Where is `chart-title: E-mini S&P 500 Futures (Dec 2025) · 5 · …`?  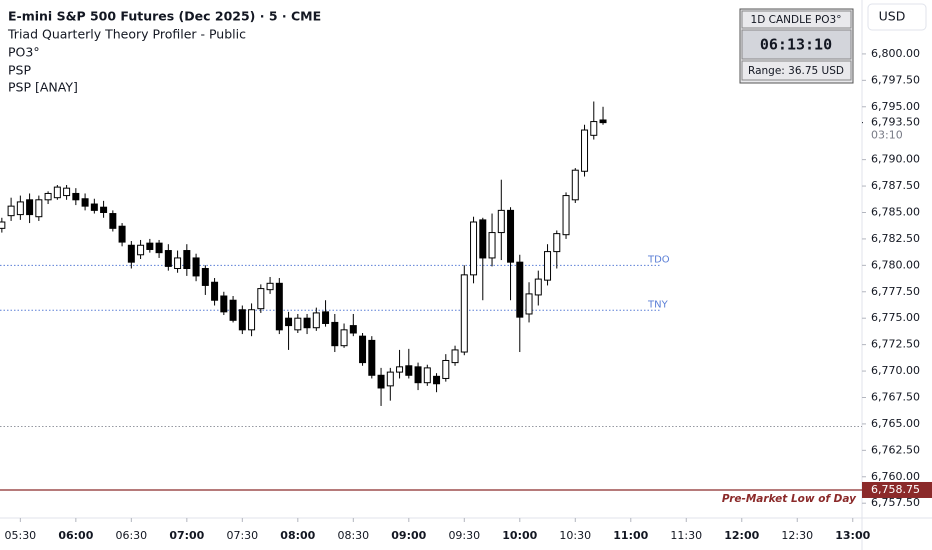
chart-title: E-mini S&P 500 Futures (Dec 2025) · 5 · … is located at coordinates (164, 16).